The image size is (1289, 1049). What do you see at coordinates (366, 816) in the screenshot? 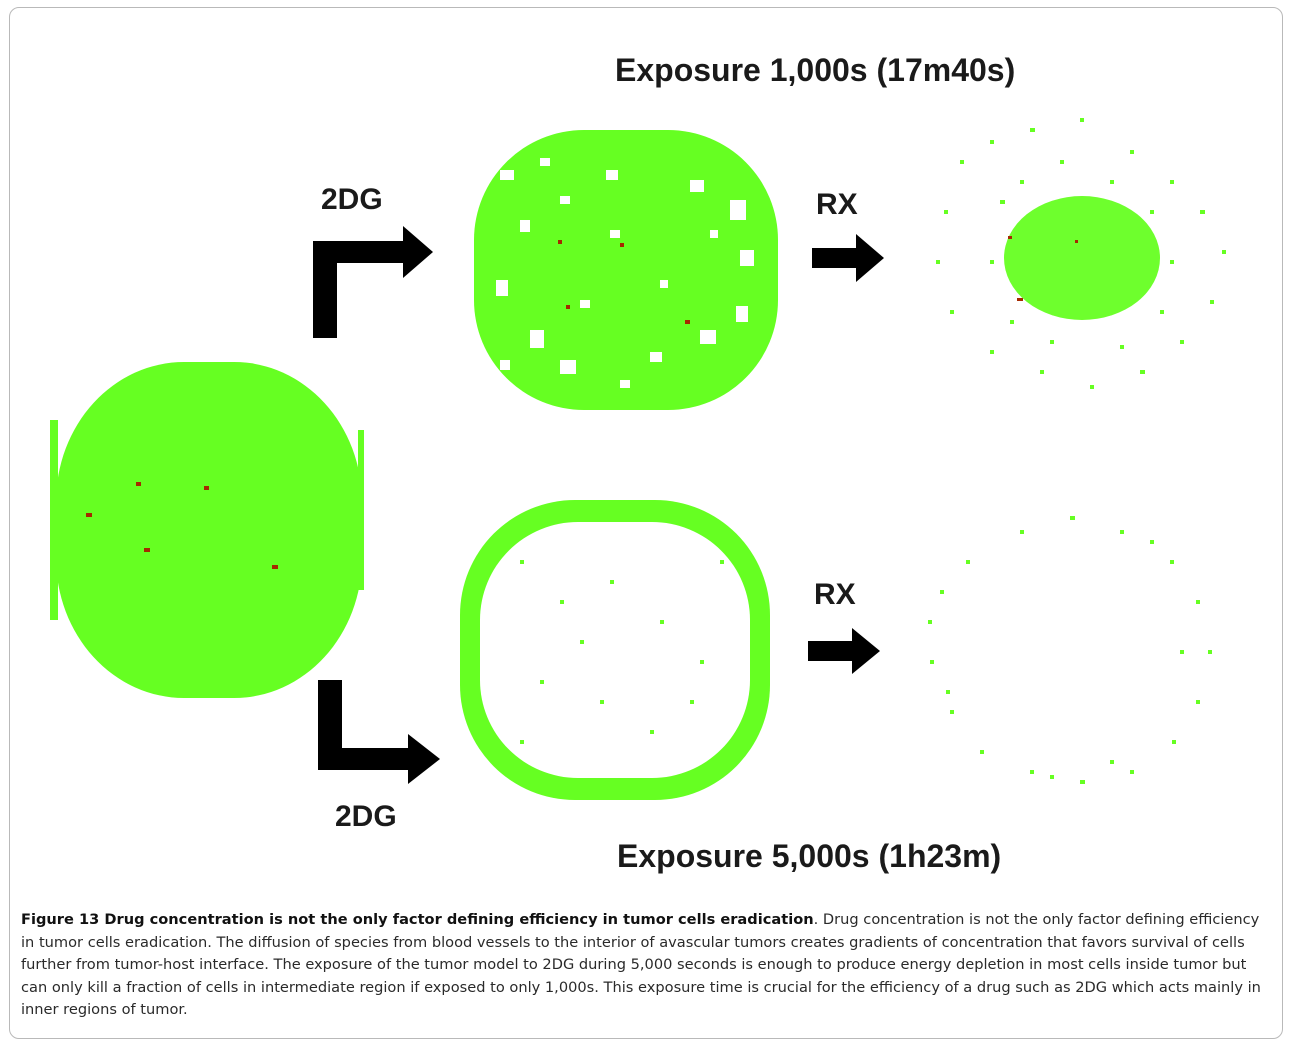
I see `label-2dg-bottom: 2DG` at bounding box center [366, 816].